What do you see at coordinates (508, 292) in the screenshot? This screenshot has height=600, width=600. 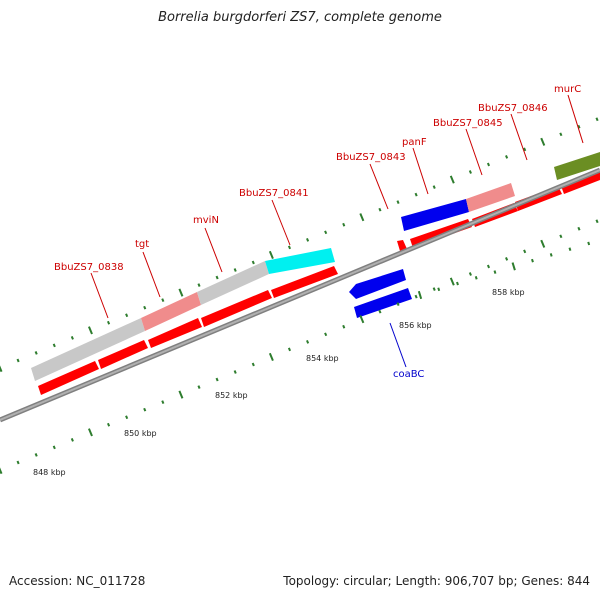 I see `tick-label: 858 kbp` at bounding box center [508, 292].